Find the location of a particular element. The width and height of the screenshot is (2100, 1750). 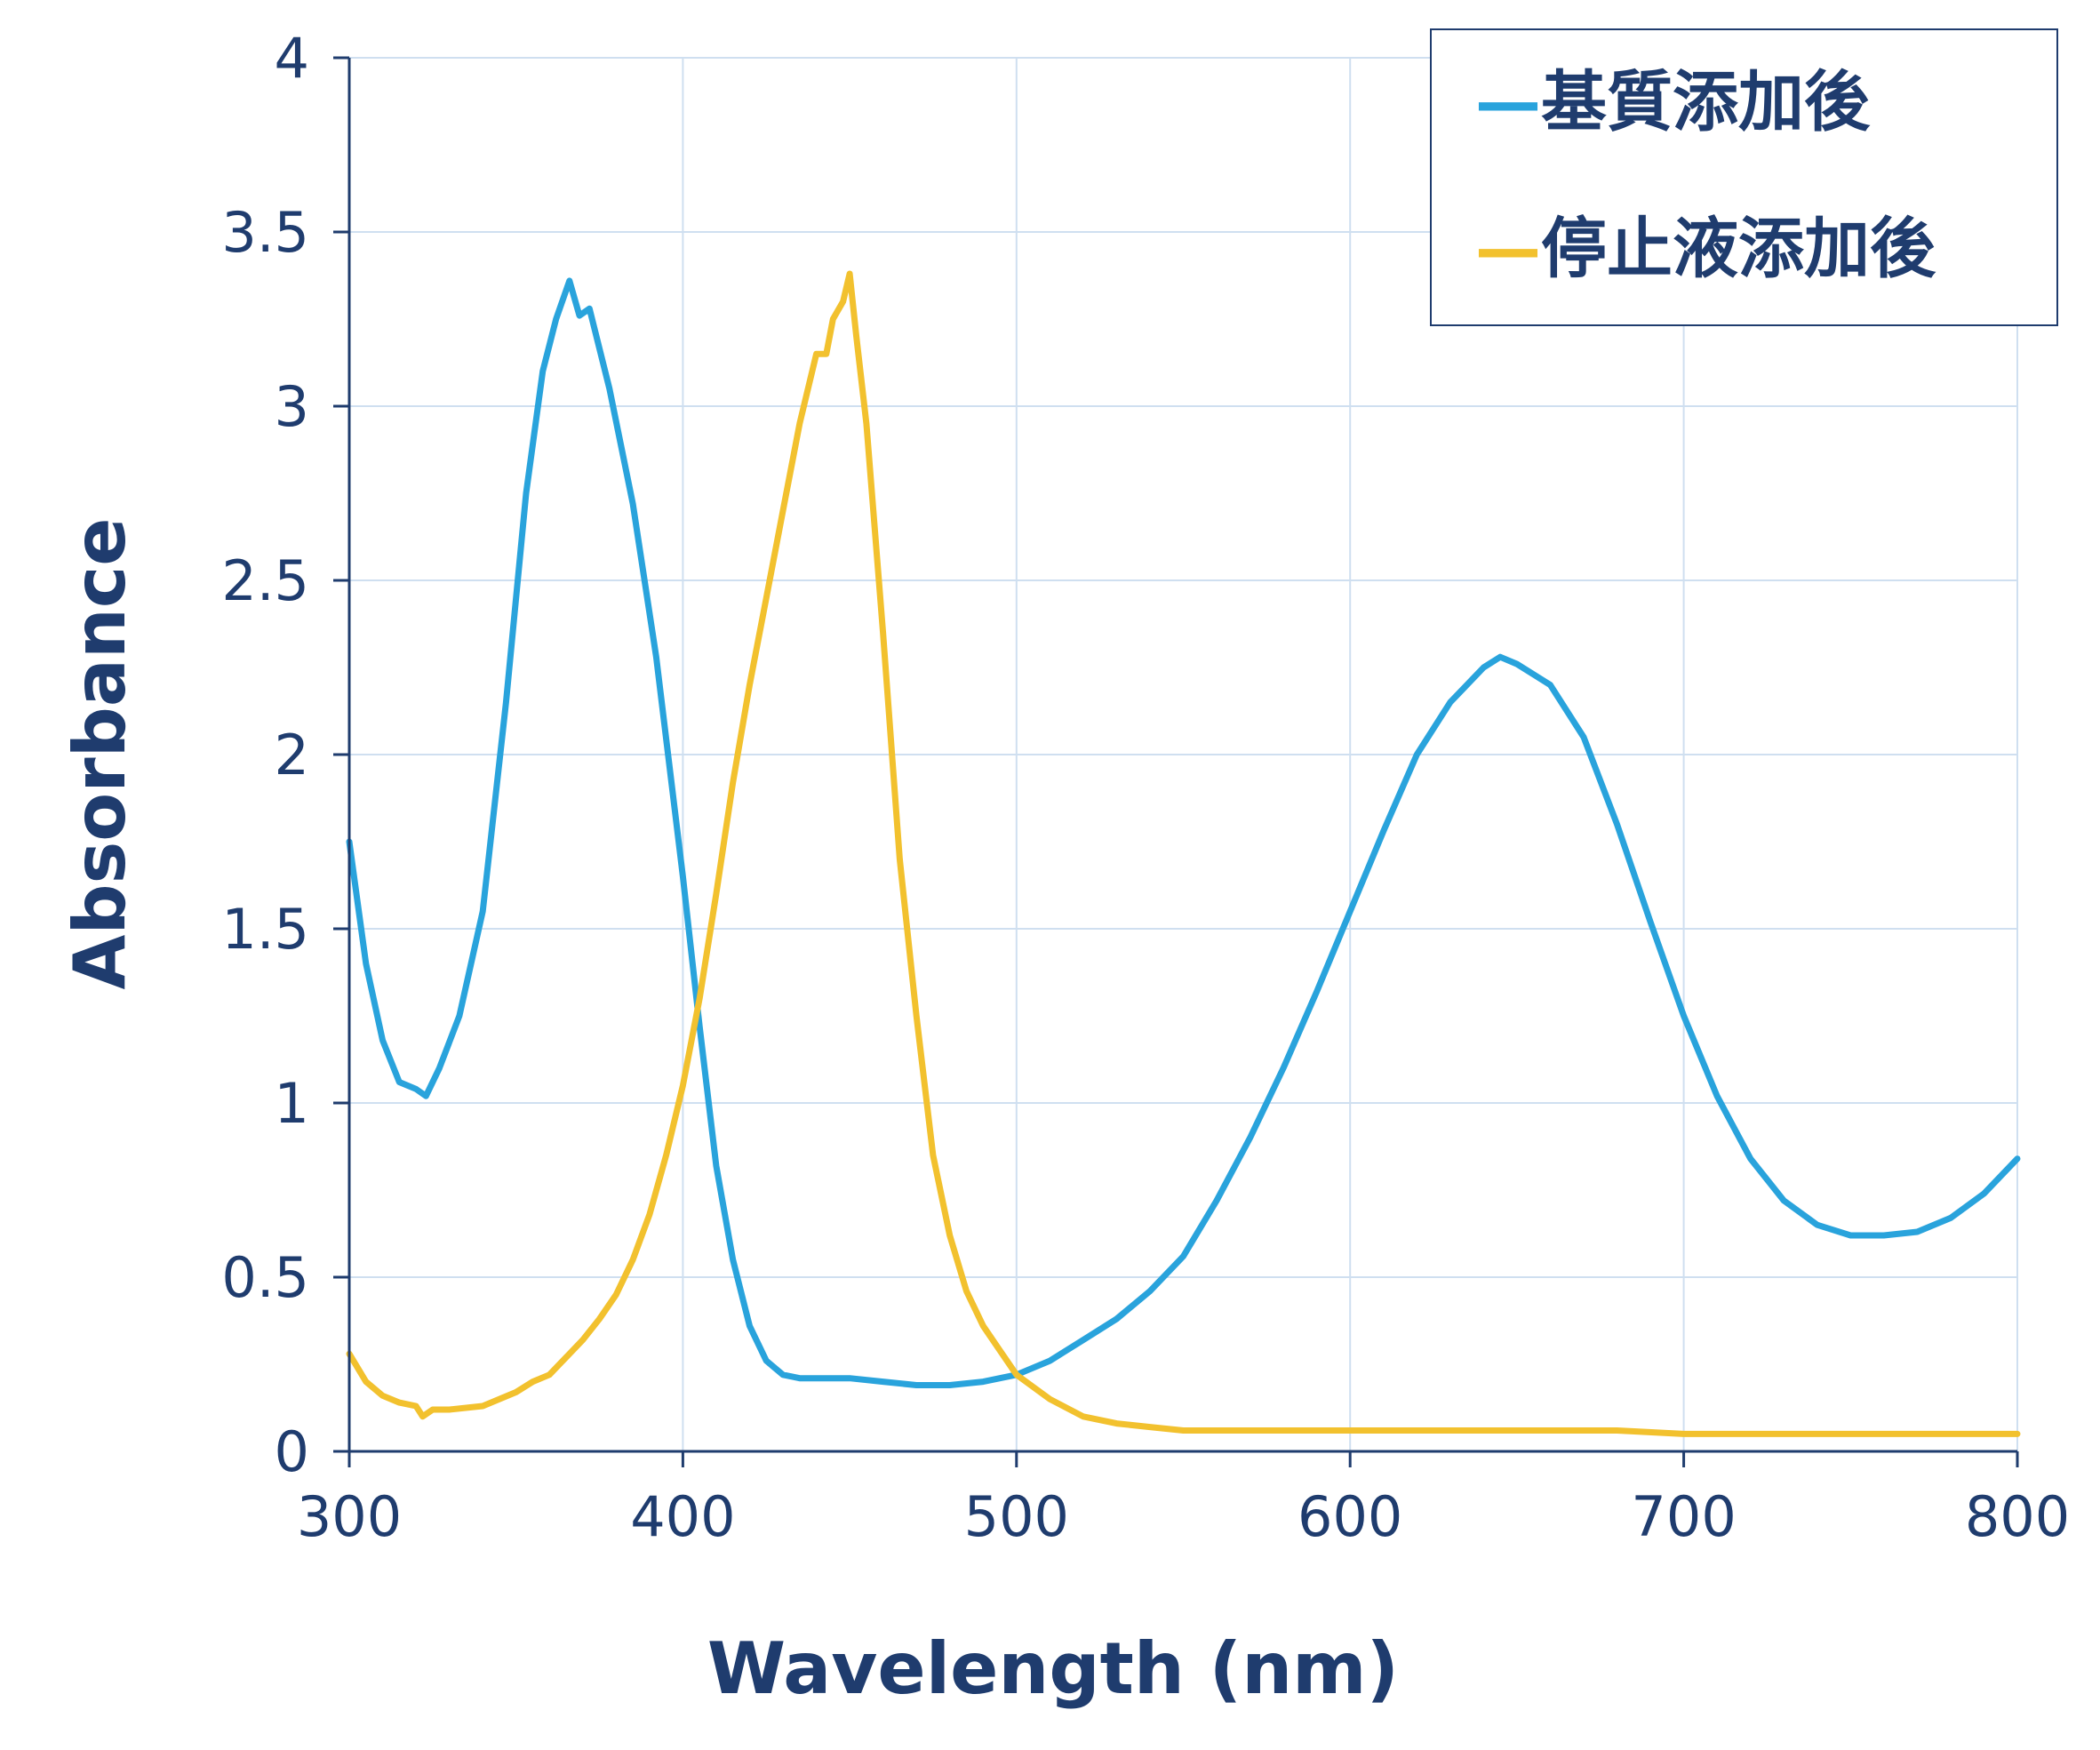

legend-entry-stop-solution: —停止液添加後 is located at coordinates (1705, 249).